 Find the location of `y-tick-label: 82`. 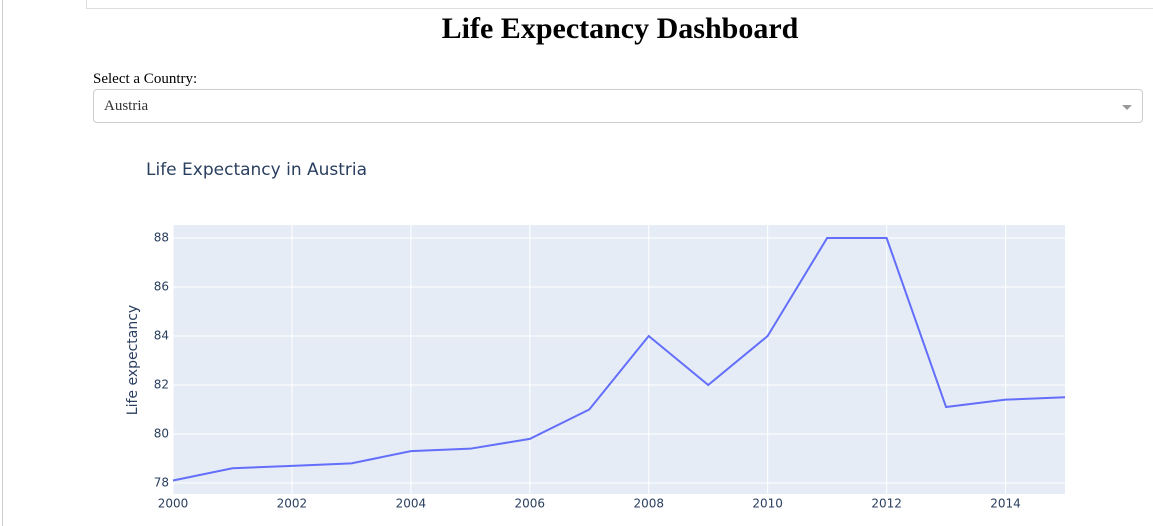

y-tick-label: 82 is located at coordinates (161, 384).